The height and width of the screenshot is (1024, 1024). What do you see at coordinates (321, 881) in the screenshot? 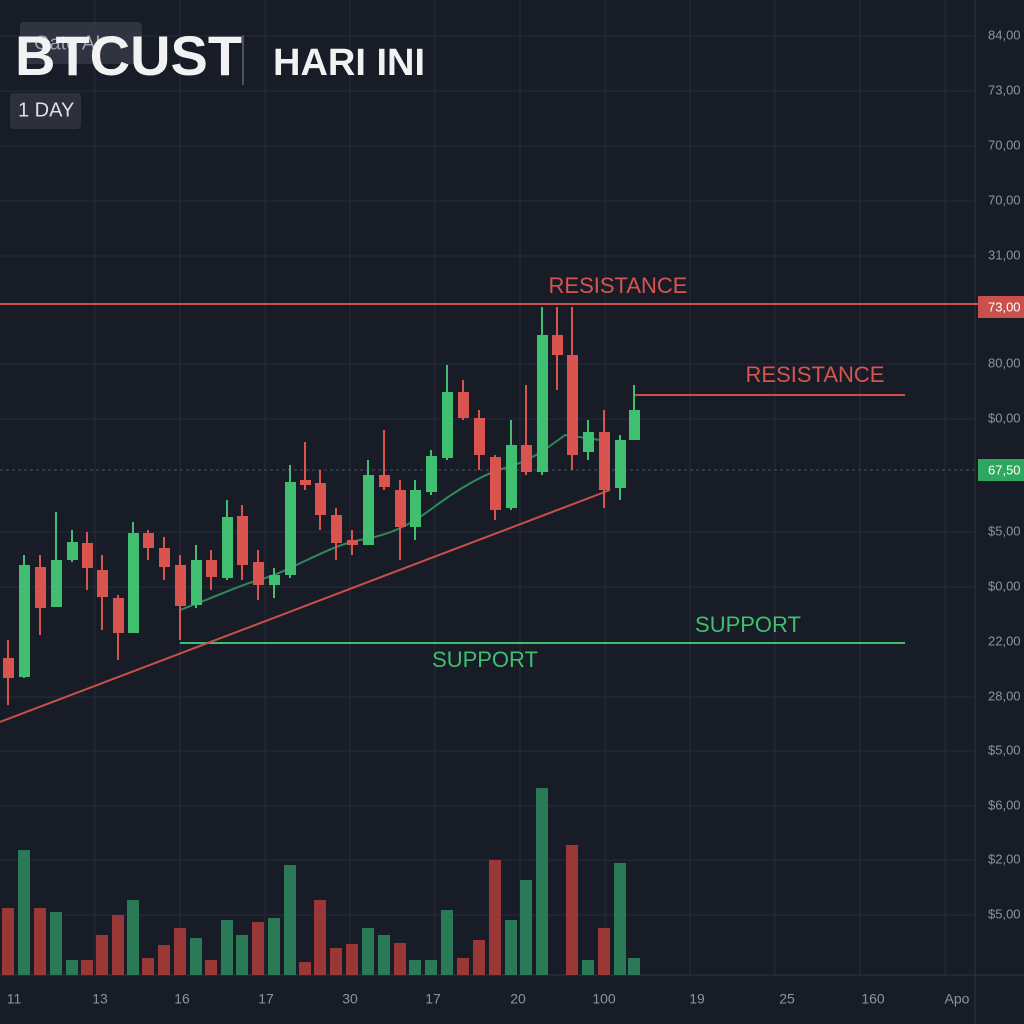
I see `volume-bars` at bounding box center [321, 881].